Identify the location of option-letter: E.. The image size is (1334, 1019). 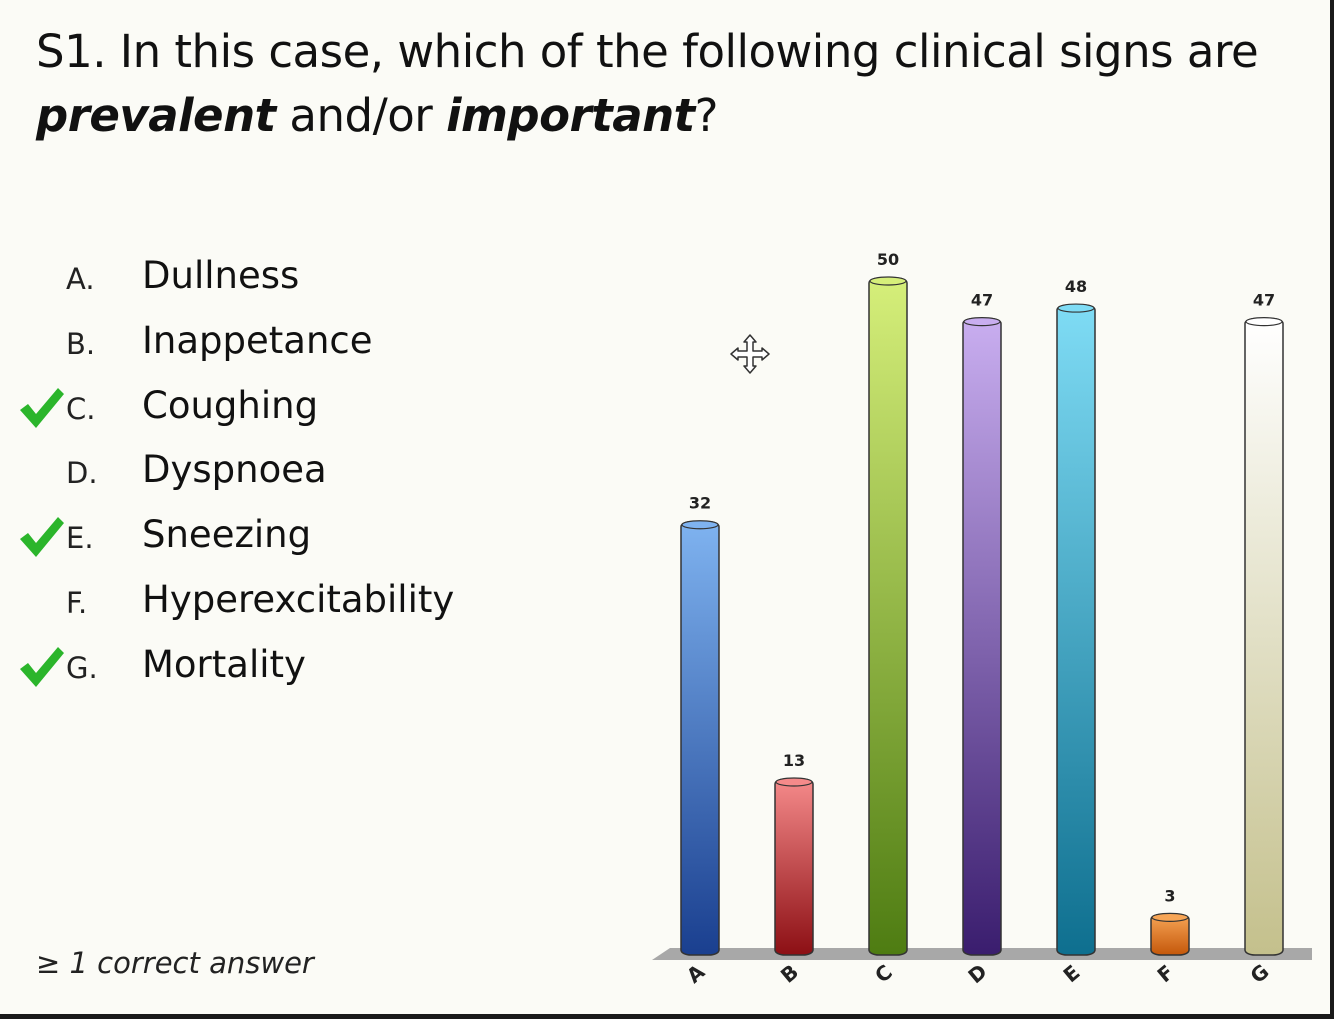
(80, 538).